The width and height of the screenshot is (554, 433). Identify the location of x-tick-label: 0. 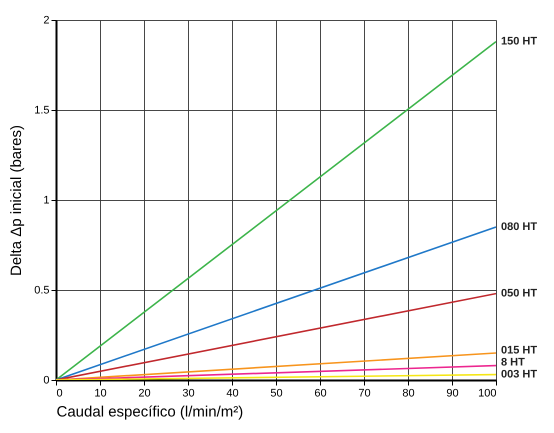
(59, 394).